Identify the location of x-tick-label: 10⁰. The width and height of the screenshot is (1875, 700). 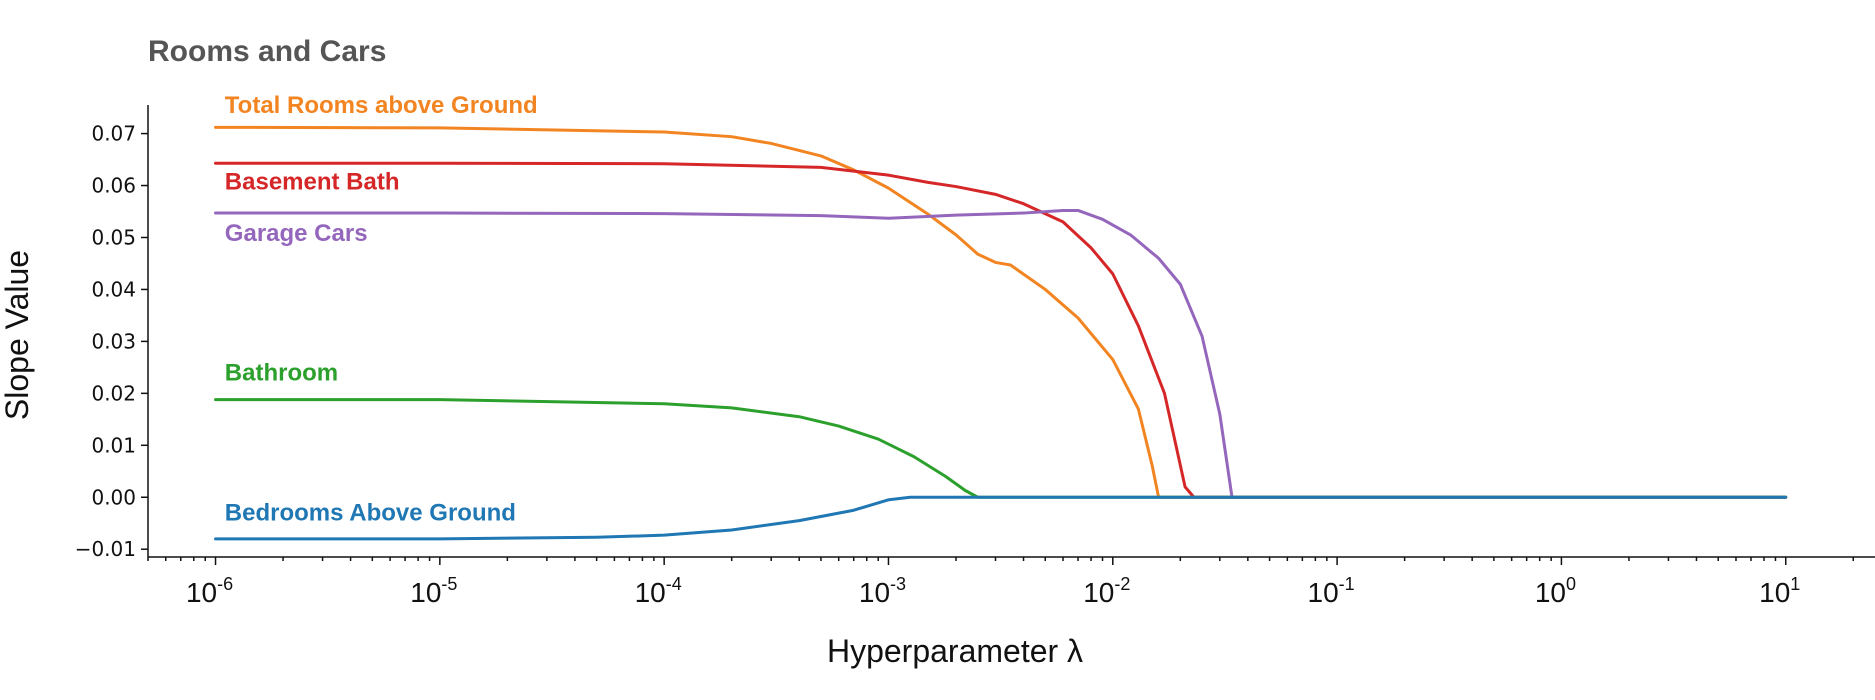
(1555, 591).